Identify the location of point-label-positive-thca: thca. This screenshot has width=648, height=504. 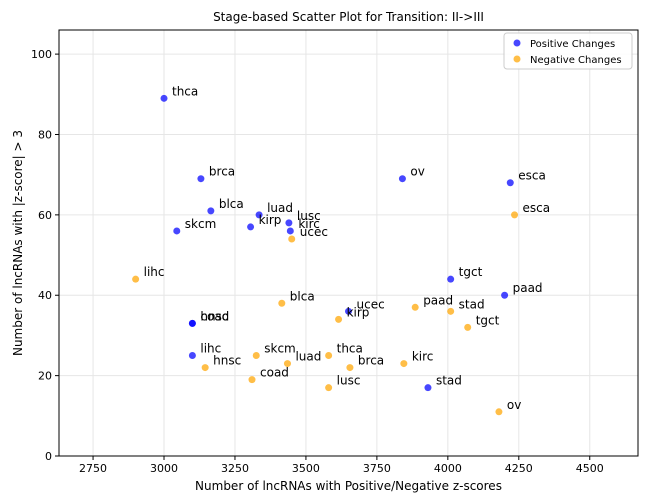
(185, 91).